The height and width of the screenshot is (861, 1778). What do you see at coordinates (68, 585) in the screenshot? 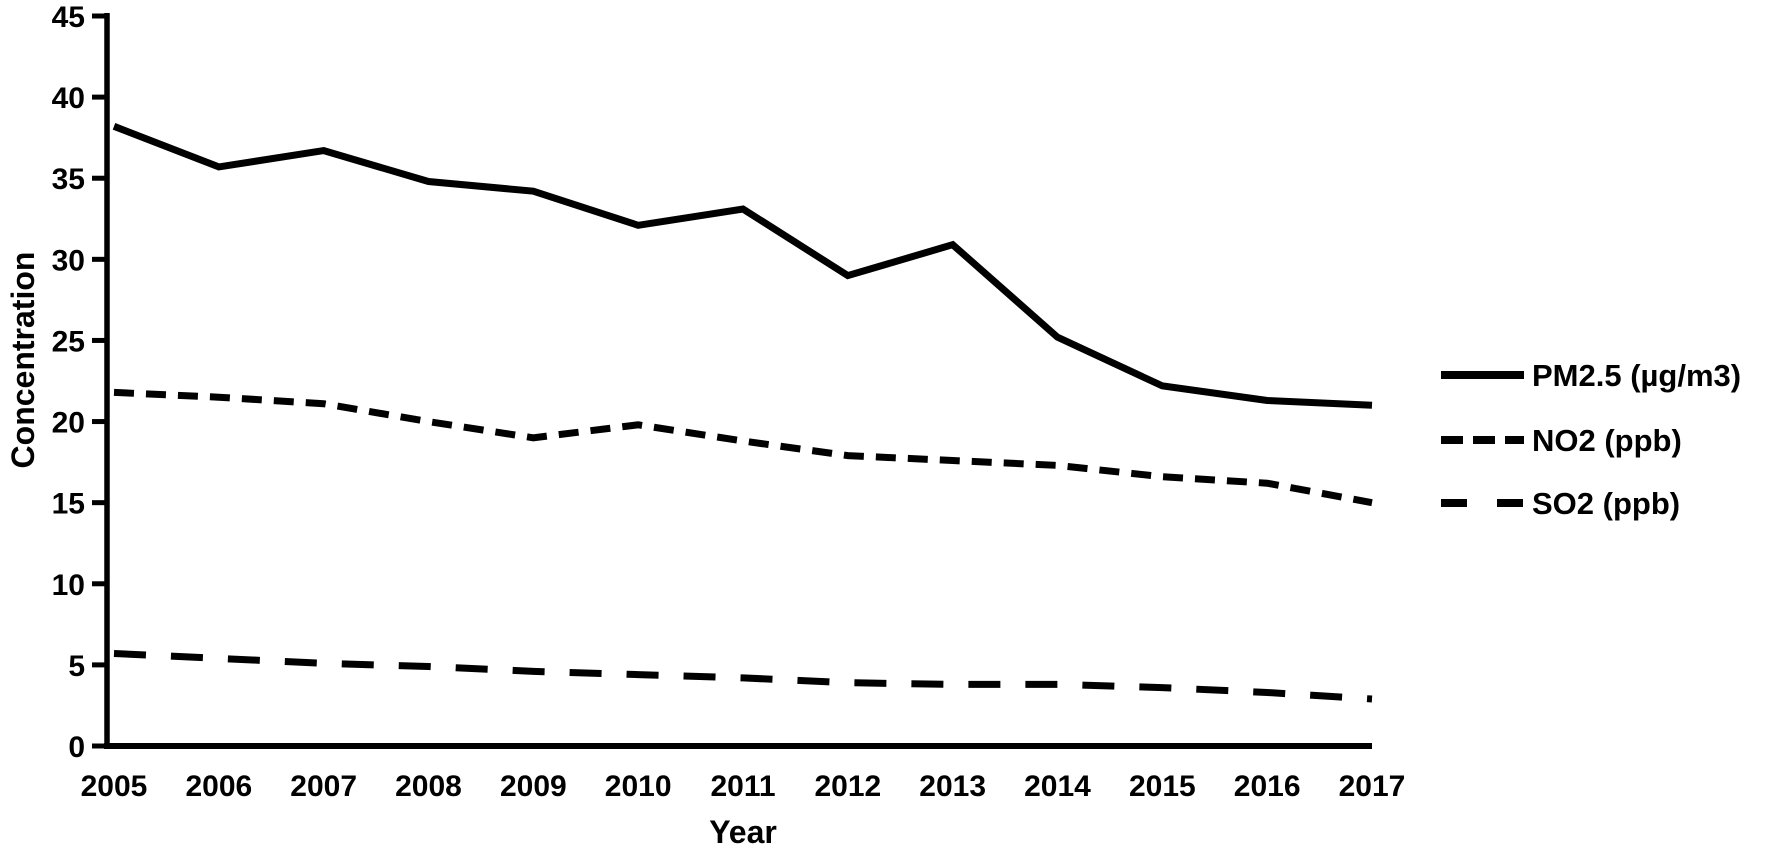
I see `y-tick-label: 10` at bounding box center [68, 585].